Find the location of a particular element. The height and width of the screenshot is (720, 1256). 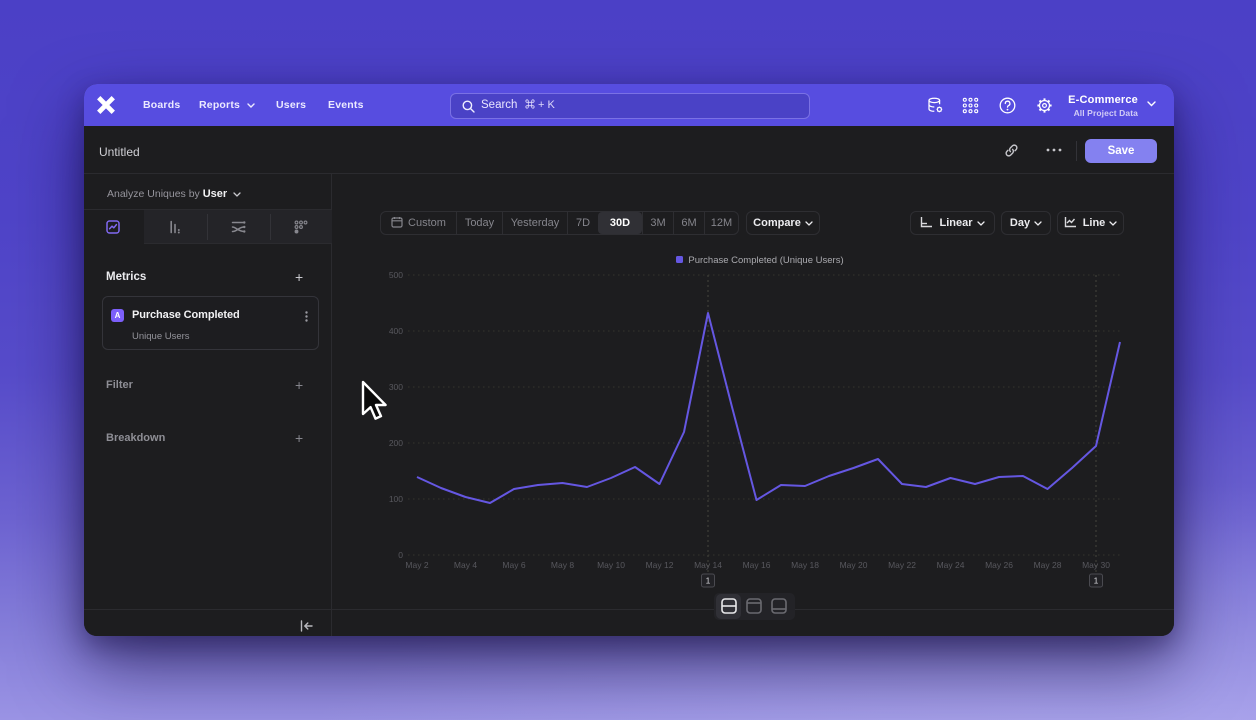

svg-text: 400 is located at coordinates (396, 331).